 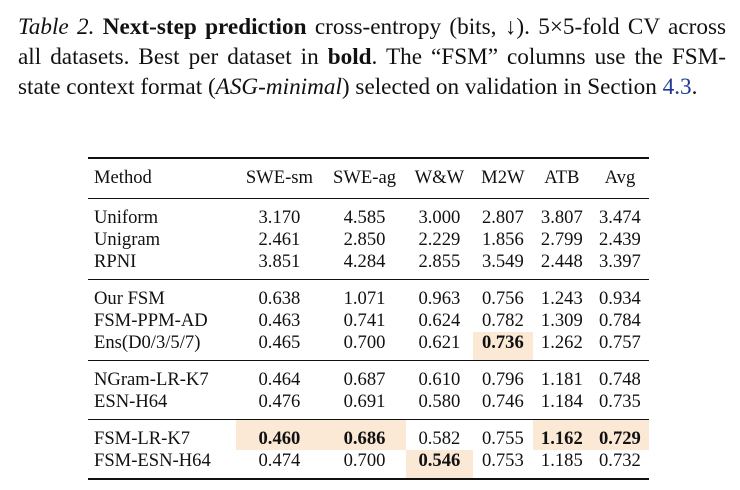 What do you see at coordinates (129, 298) in the screenshot?
I see `method-cell: Our FSM` at bounding box center [129, 298].